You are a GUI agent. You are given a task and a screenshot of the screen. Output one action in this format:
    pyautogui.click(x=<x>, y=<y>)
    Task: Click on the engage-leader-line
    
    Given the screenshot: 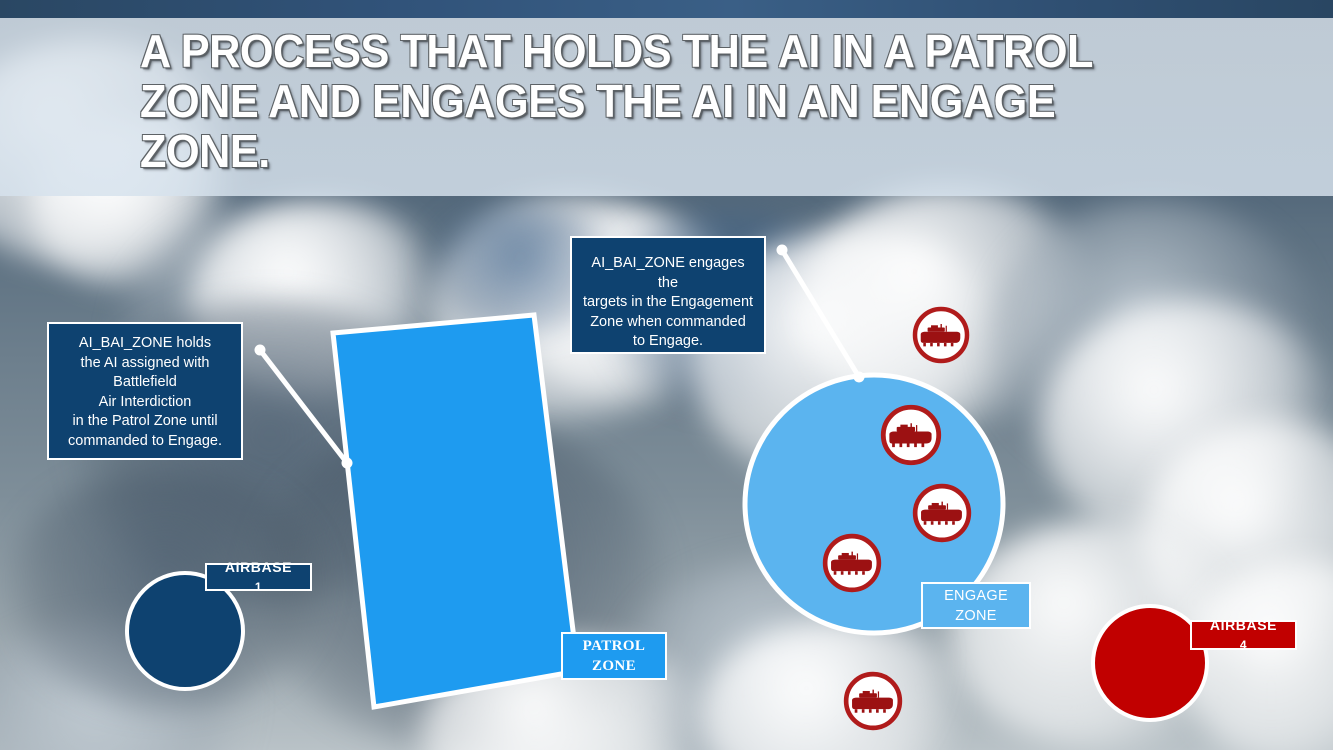 What is the action you would take?
    pyautogui.click(x=820, y=313)
    